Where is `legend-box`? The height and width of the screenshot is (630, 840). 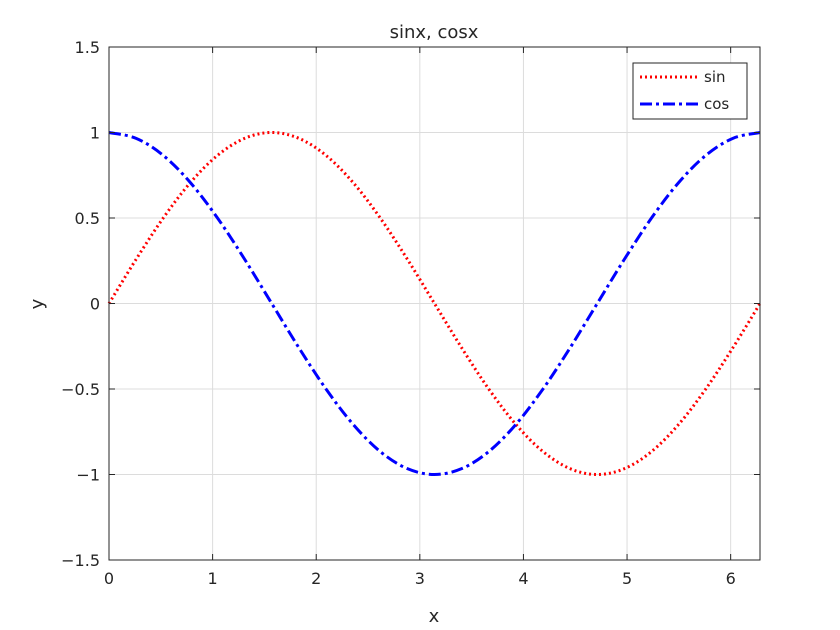
legend-box is located at coordinates (690, 91).